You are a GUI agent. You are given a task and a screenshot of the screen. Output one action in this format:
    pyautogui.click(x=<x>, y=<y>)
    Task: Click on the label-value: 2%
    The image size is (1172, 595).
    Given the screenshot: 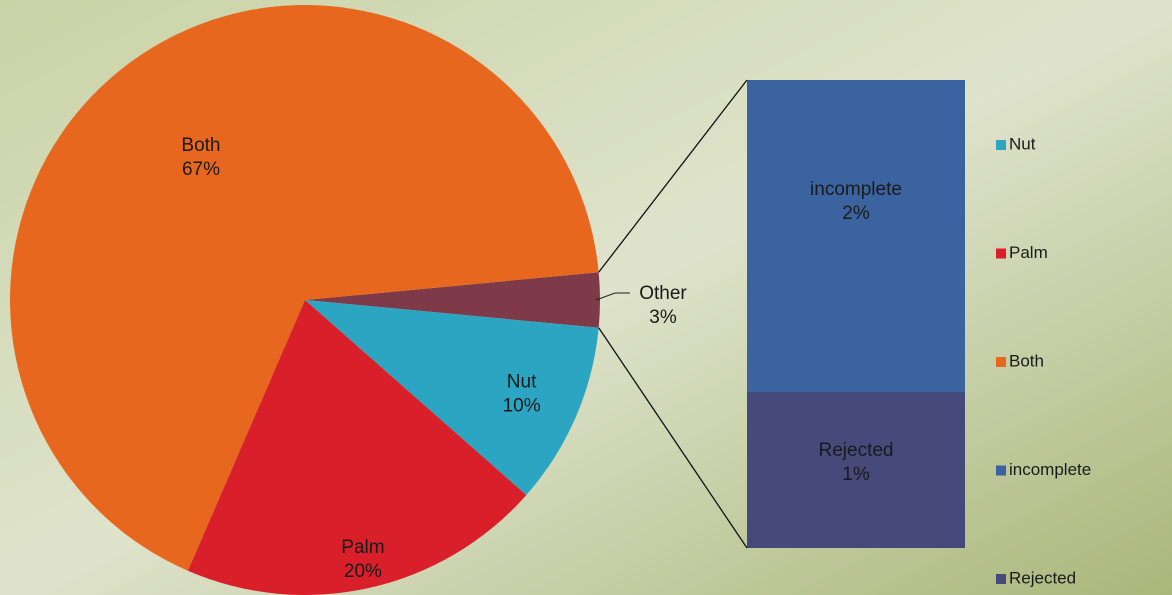 What is the action you would take?
    pyautogui.click(x=856, y=213)
    